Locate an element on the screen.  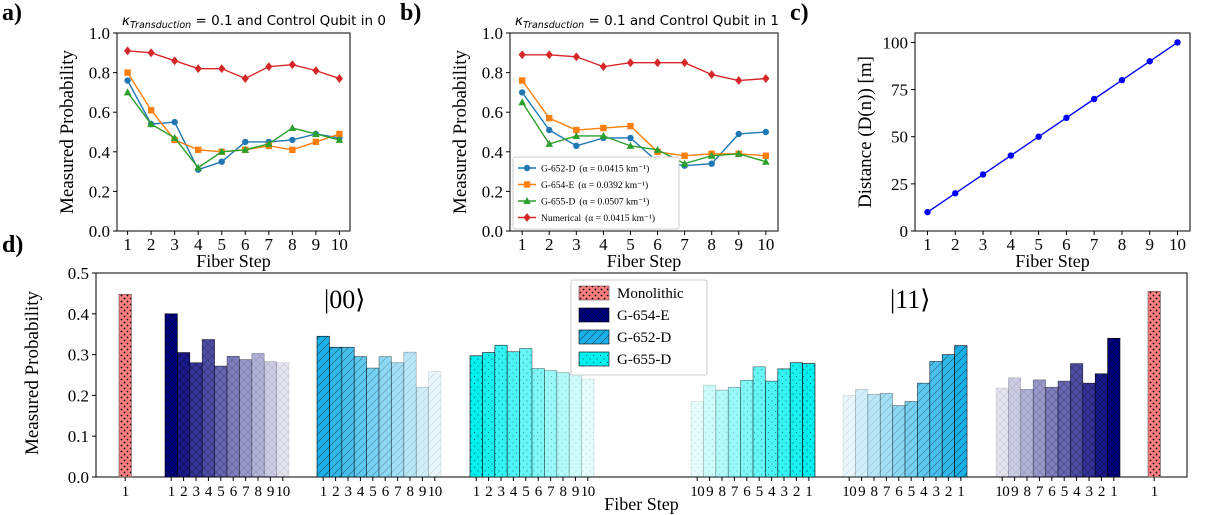
y-tick-label: 0.8 is located at coordinates (99, 73).